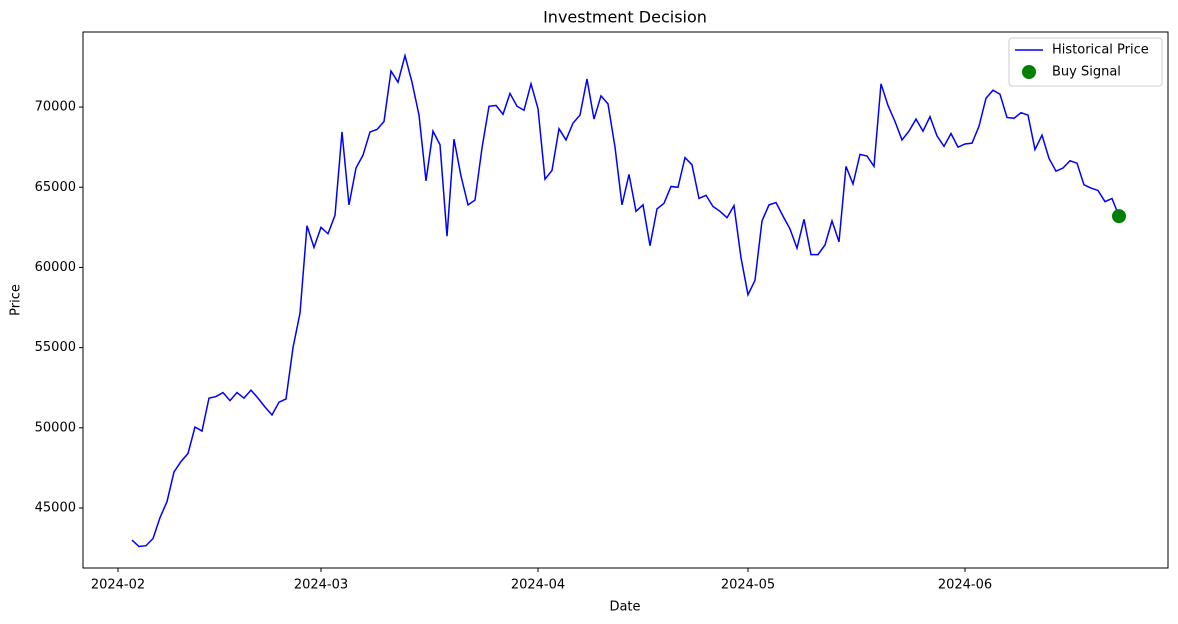  What do you see at coordinates (624, 607) in the screenshot?
I see `x-axis-label: Date` at bounding box center [624, 607].